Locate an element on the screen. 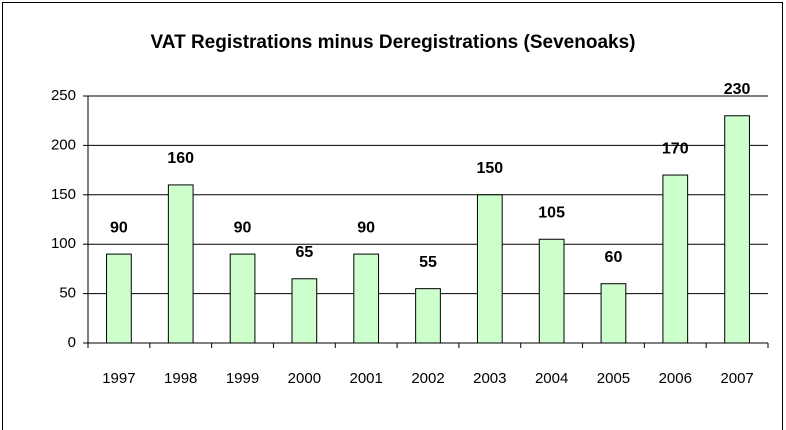  x-tick-label: 2000 is located at coordinates (304, 378).